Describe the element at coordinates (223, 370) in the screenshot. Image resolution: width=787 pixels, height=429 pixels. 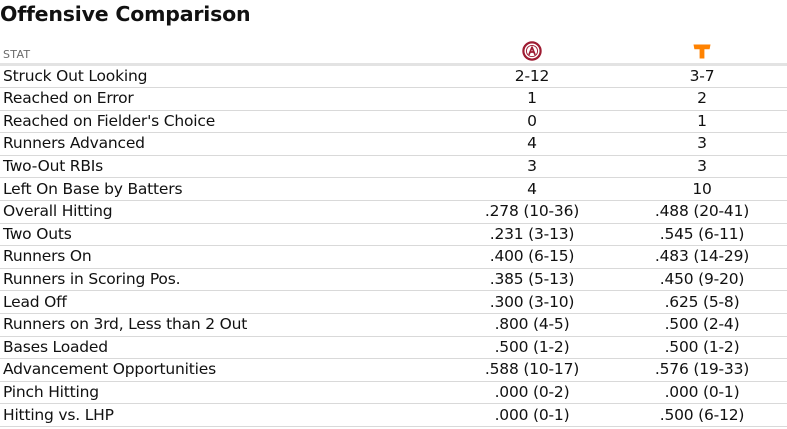
I see `stat-cell: Advancement Opportunities` at that location.